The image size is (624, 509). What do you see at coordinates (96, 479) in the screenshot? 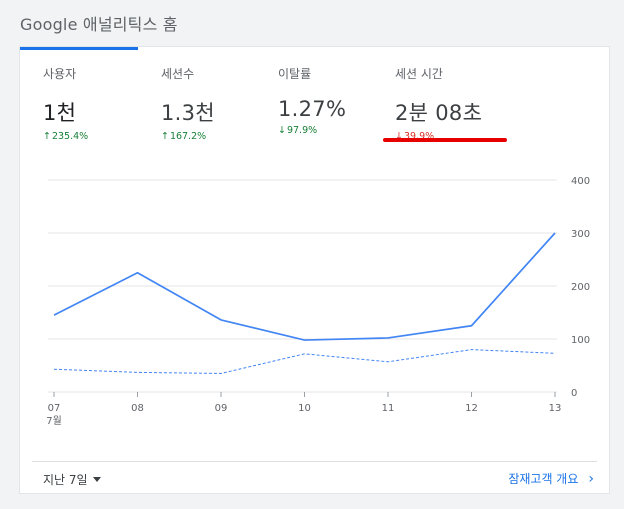
I see `caret-down-icon` at bounding box center [96, 479].